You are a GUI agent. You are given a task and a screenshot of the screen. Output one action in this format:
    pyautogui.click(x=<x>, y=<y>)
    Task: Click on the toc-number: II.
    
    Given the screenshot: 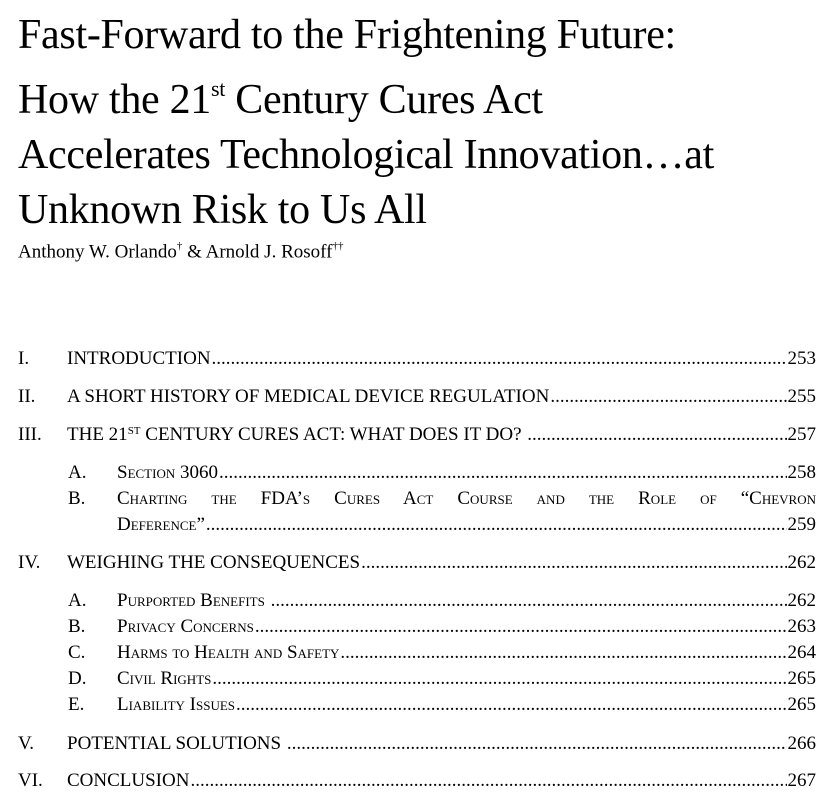 What is the action you would take?
    pyautogui.click(x=27, y=396)
    